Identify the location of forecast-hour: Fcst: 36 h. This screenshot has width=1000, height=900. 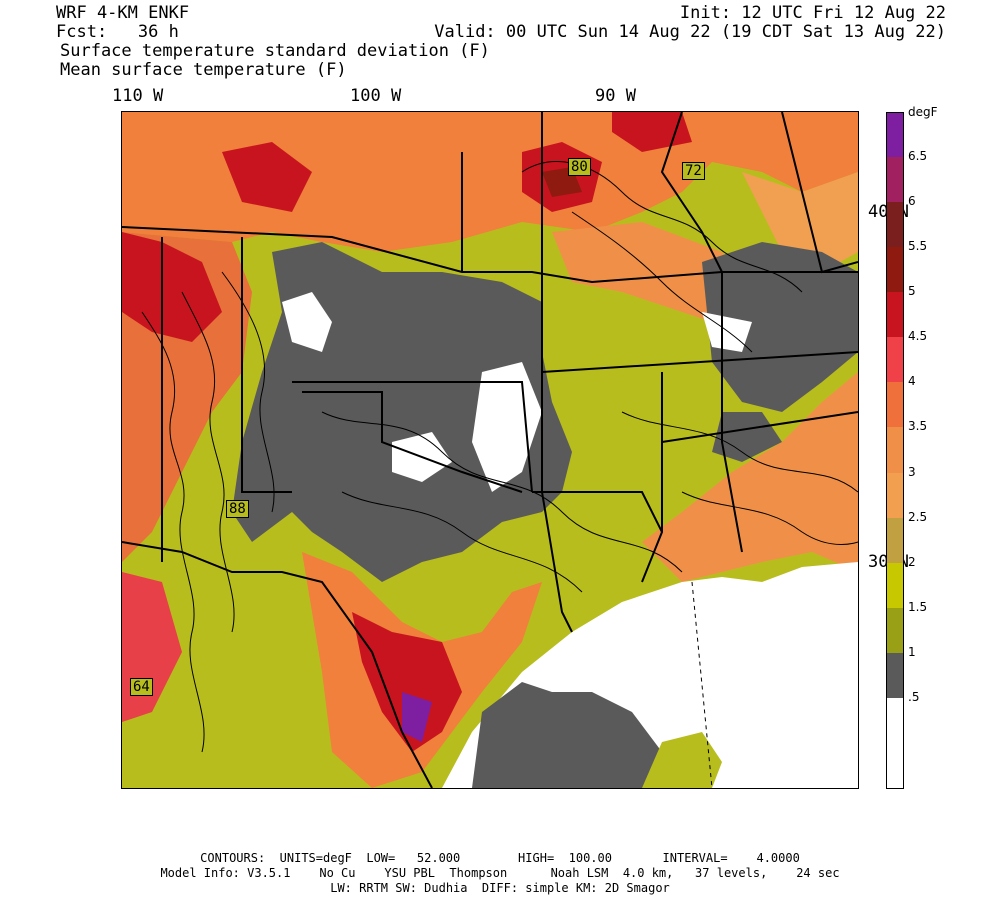
(117, 32).